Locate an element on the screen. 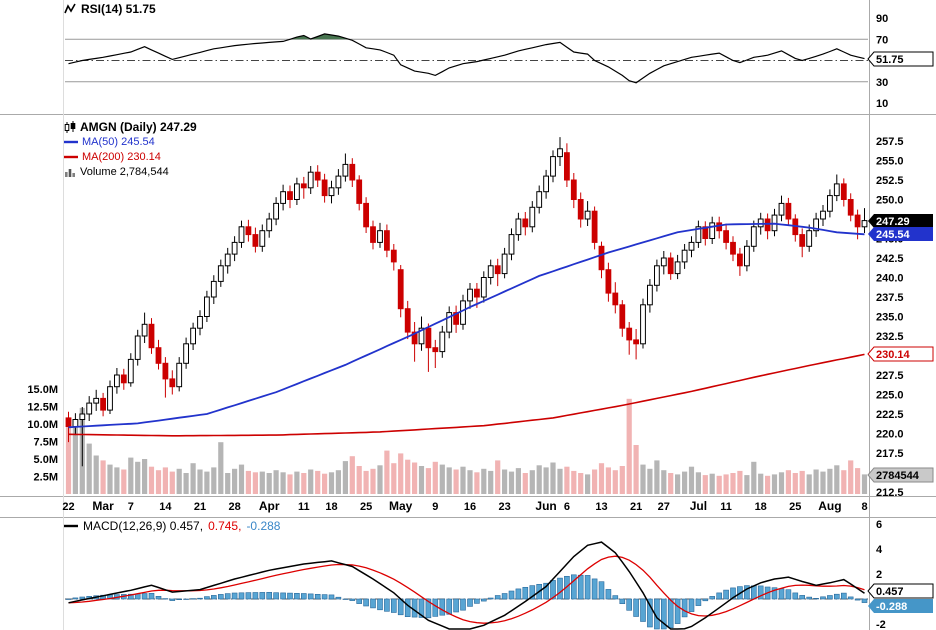  ma50-value-tag is located at coordinates (900, 234).